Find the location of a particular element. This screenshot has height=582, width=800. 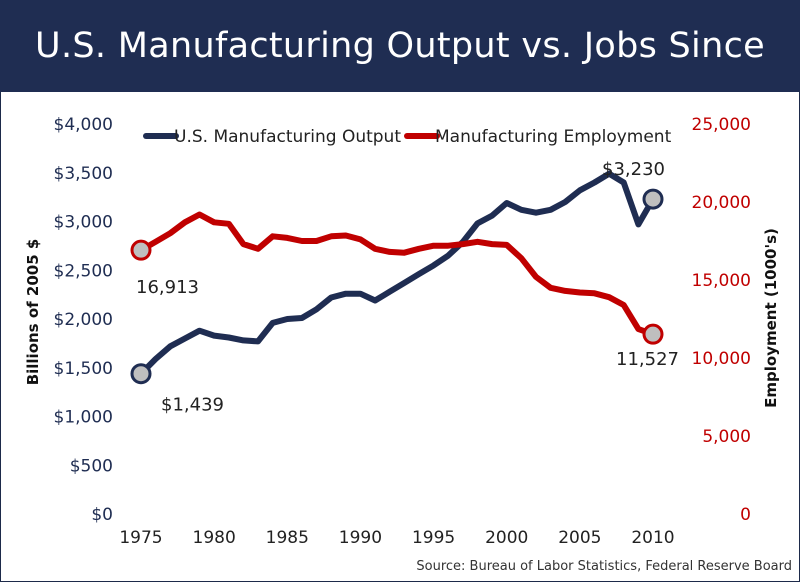

right-tick-label: 0 is located at coordinates (745, 515).